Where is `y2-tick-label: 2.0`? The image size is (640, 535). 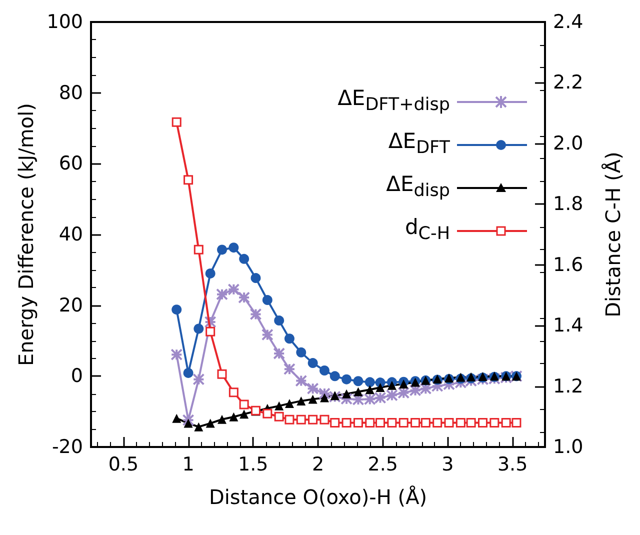 y2-tick-label: 2.0 is located at coordinates (568, 143).